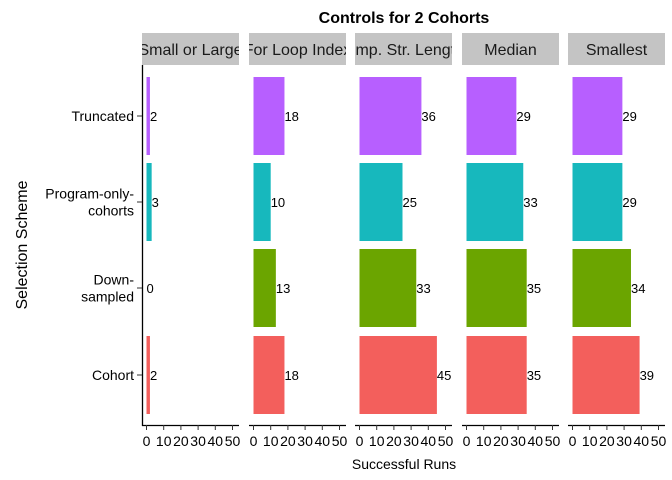  I want to click on bar-value-label: 10, so click(278, 202).